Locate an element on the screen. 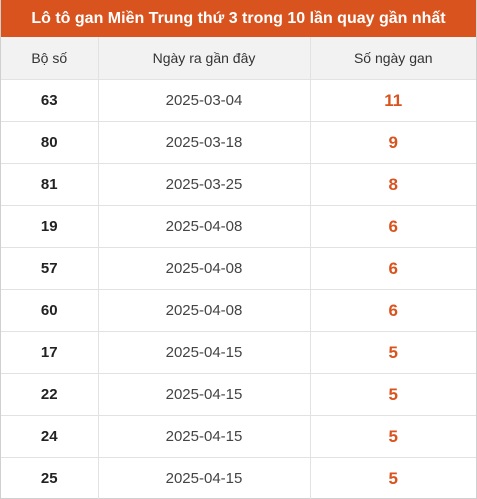 The image size is (477, 499). table-row: 17 2025-04-15 5 is located at coordinates (238, 352).